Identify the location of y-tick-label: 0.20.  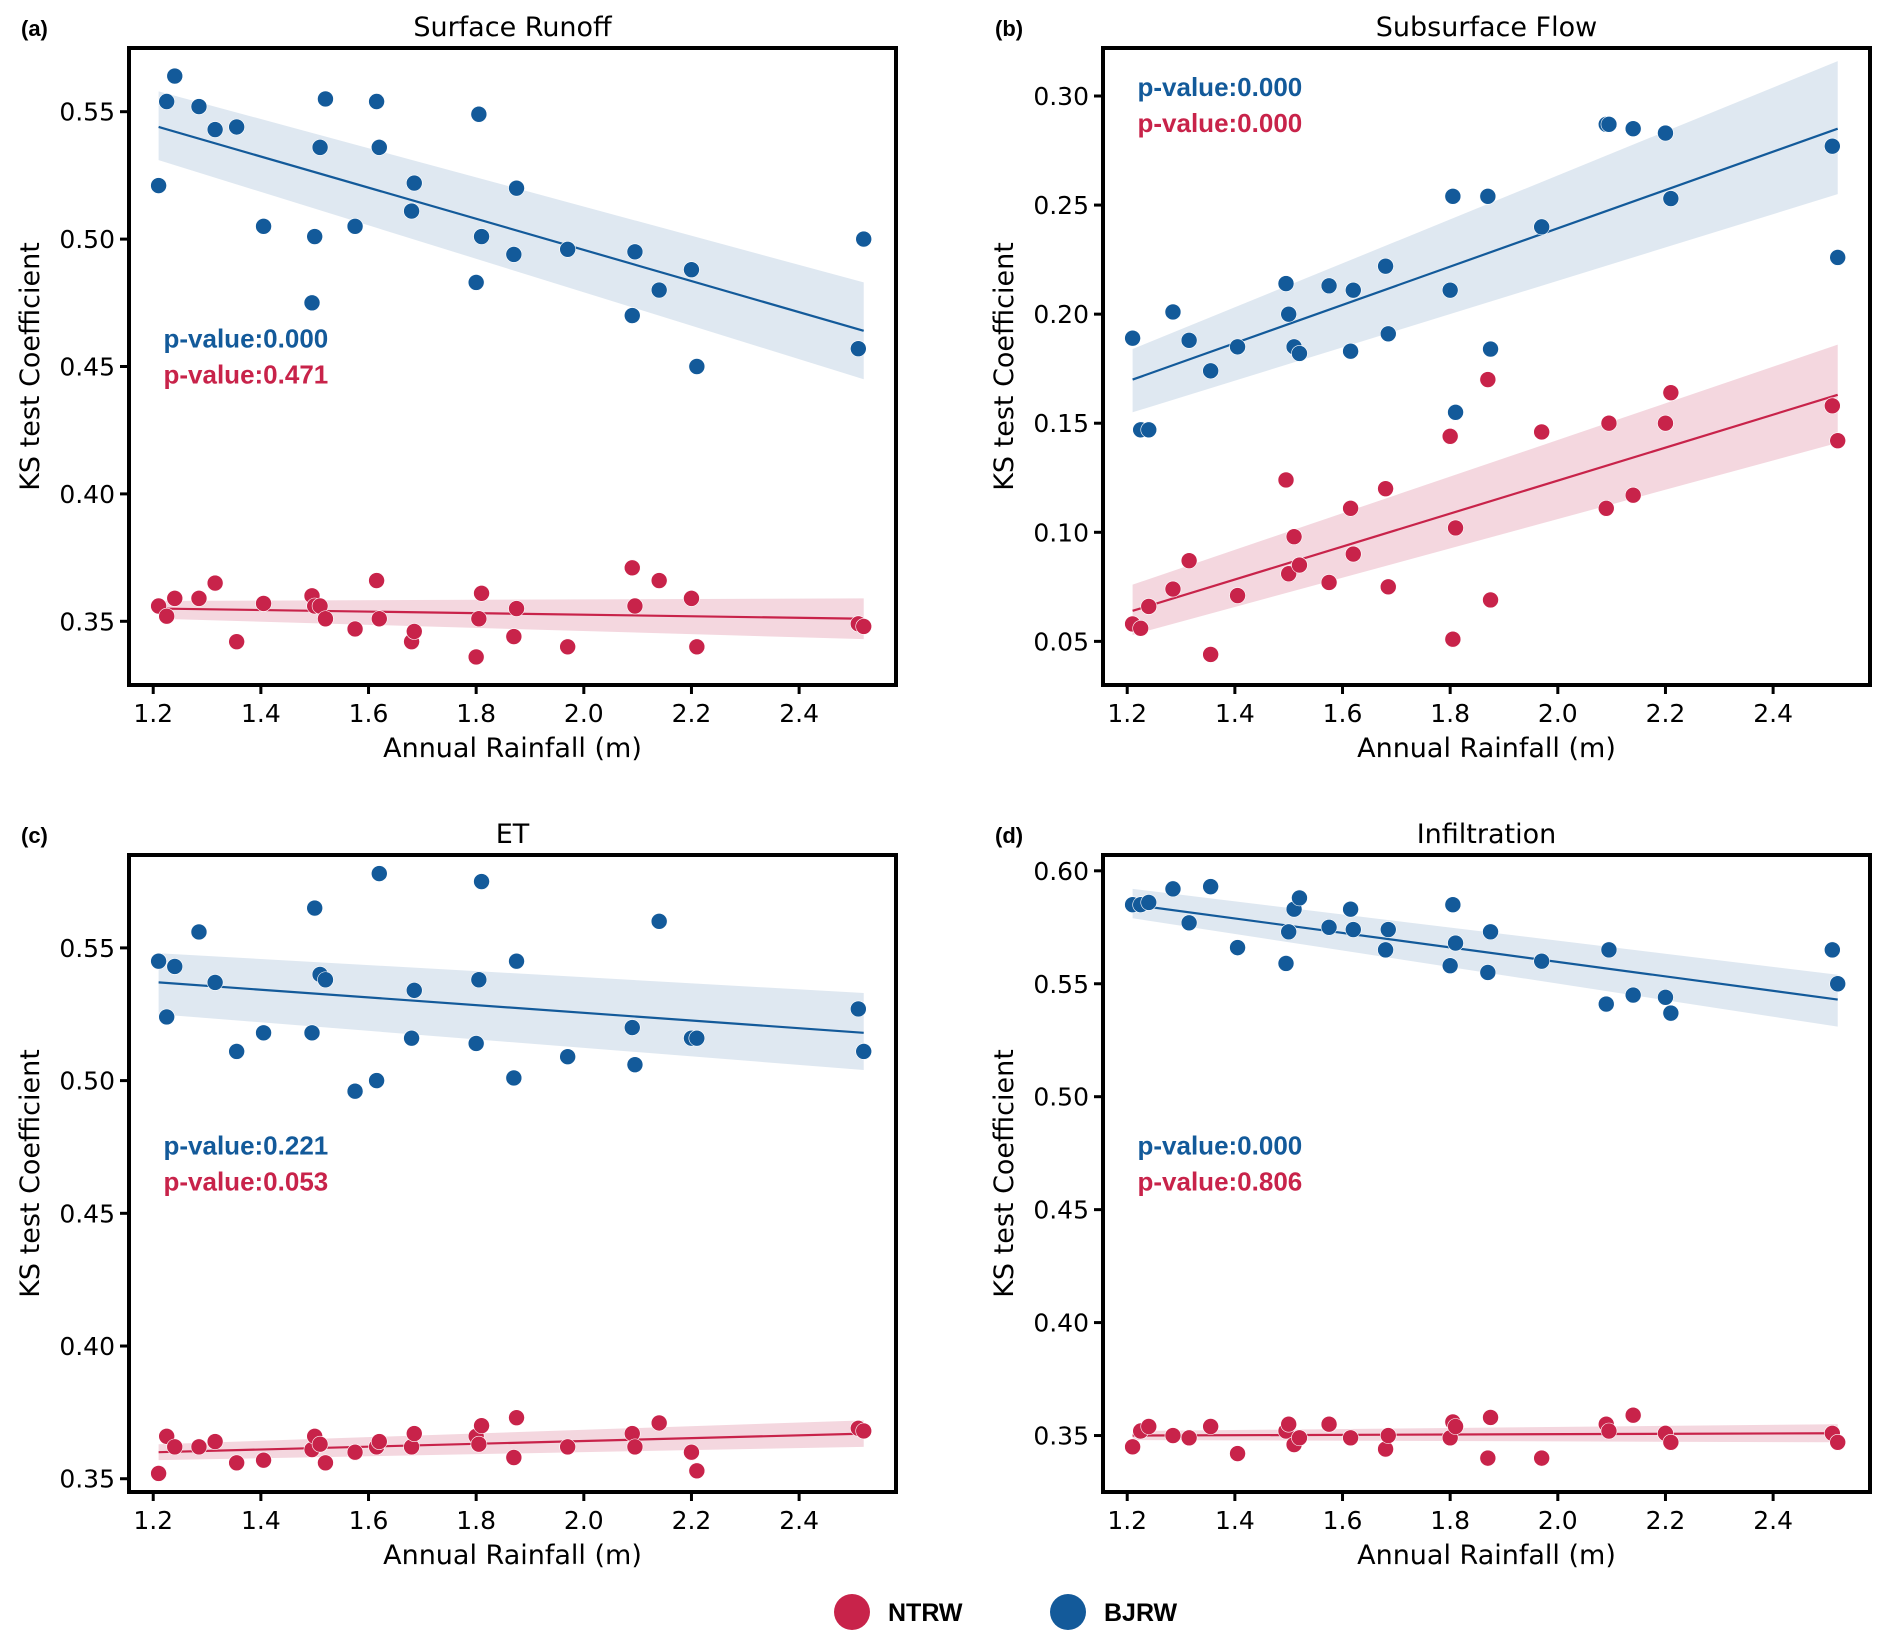
(1061, 314).